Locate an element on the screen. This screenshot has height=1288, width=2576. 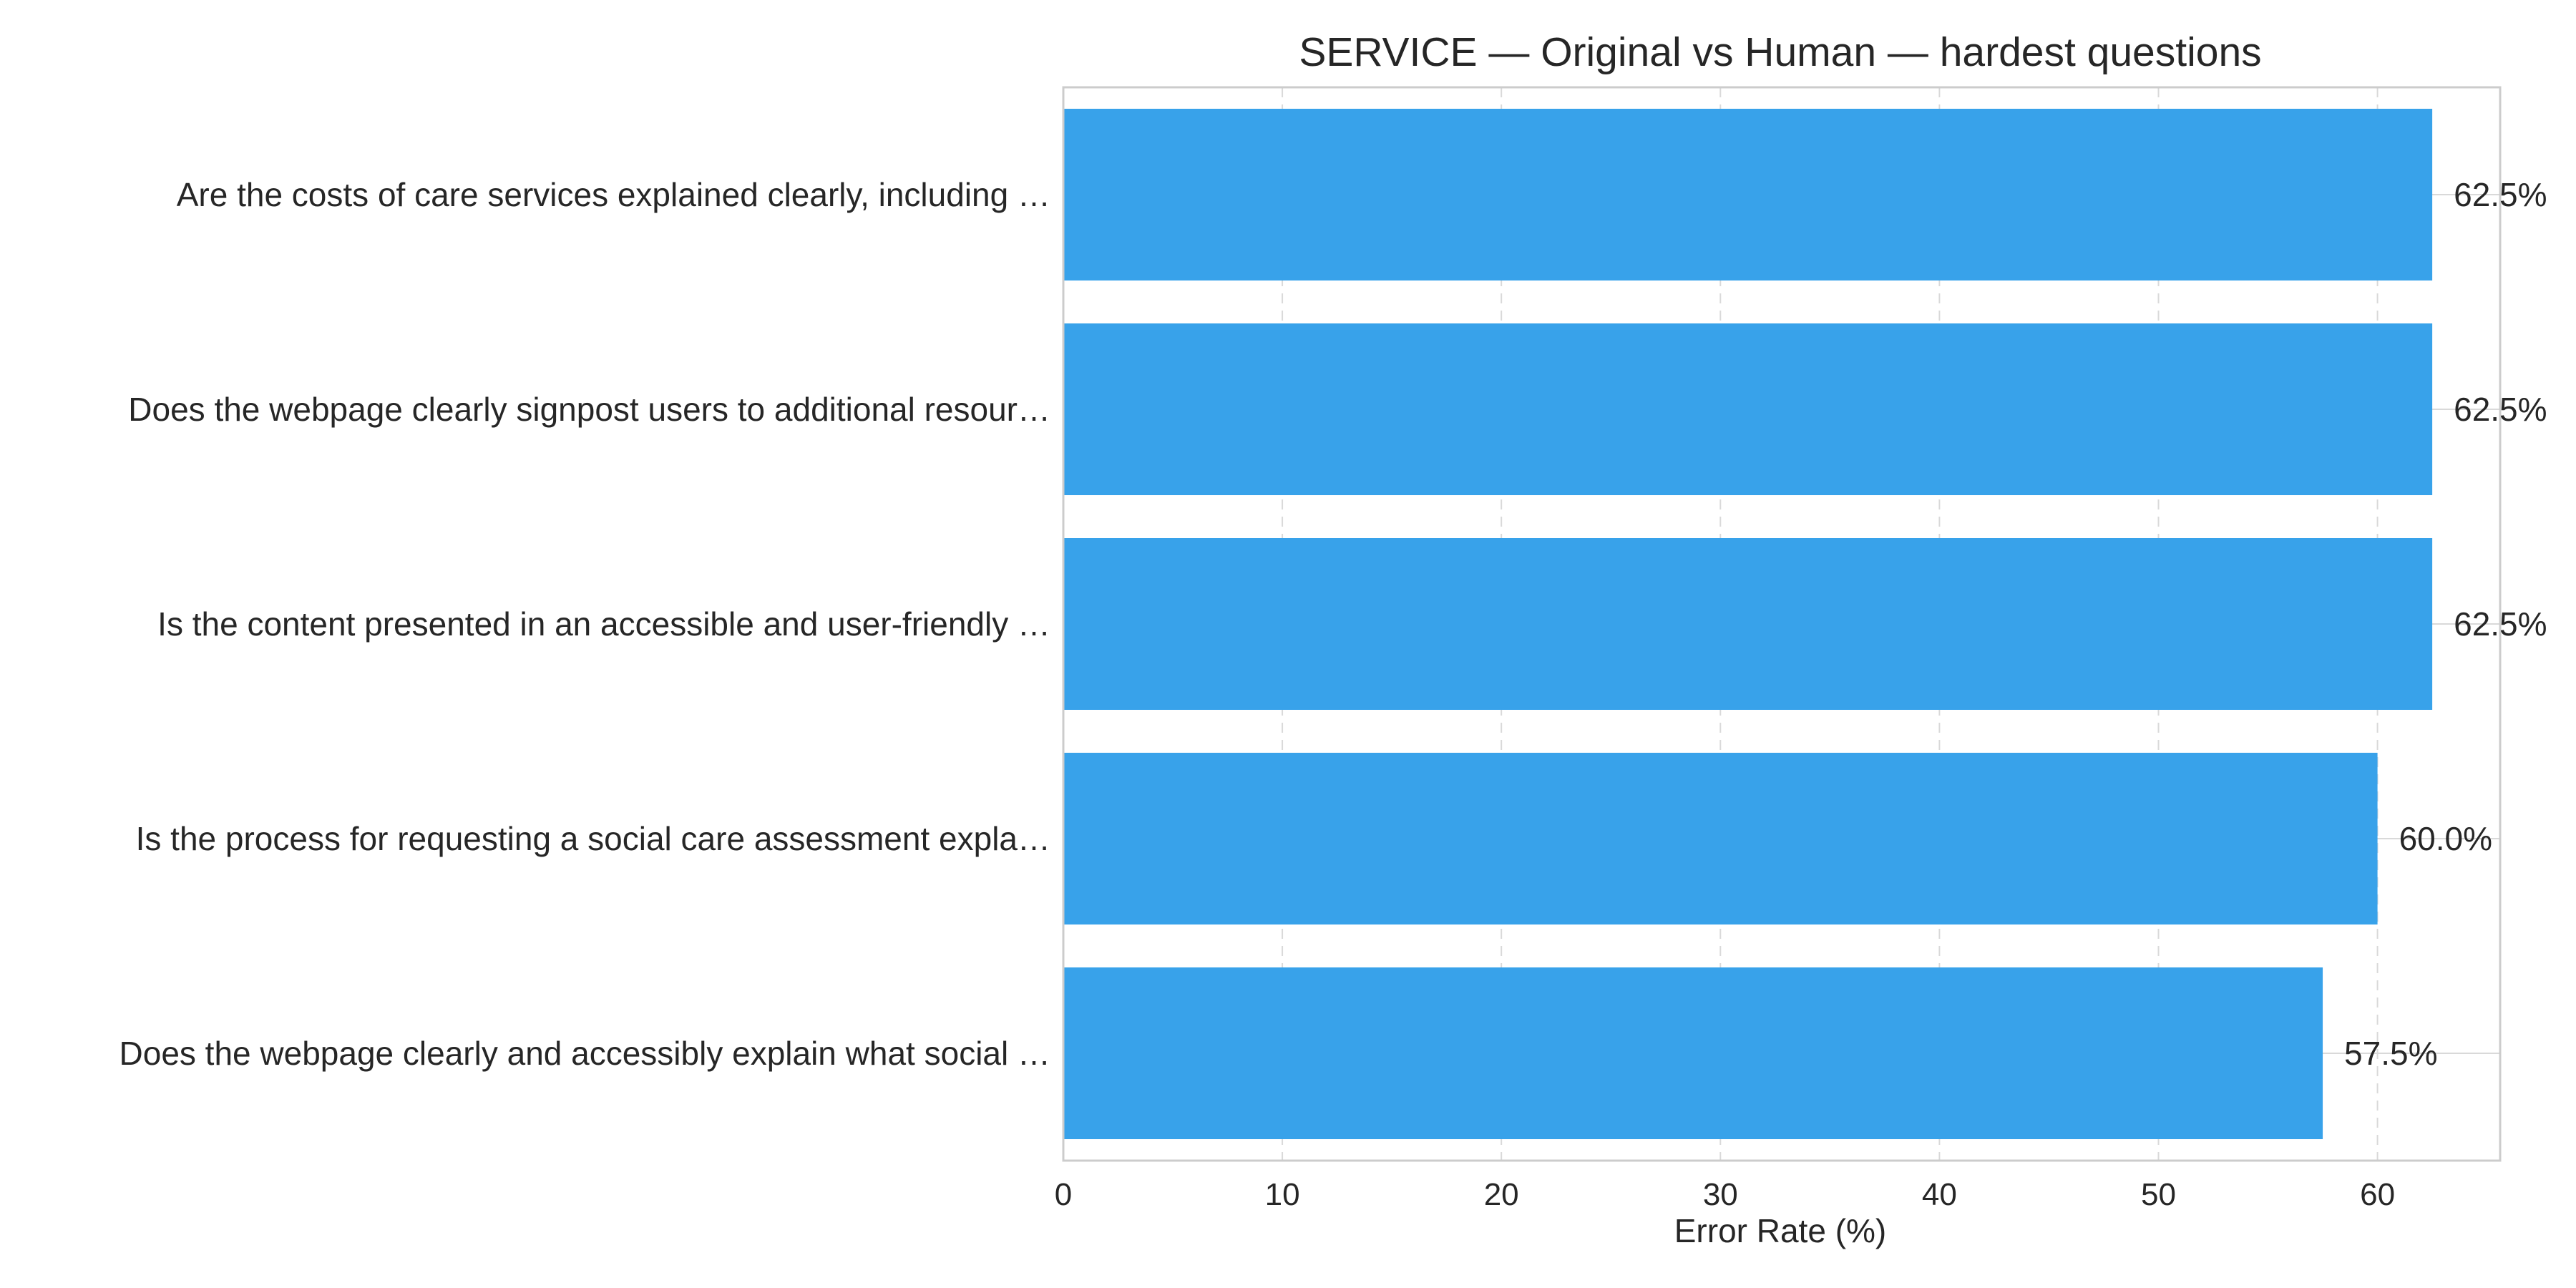
x-tick-label: 10 is located at coordinates (1282, 1194).